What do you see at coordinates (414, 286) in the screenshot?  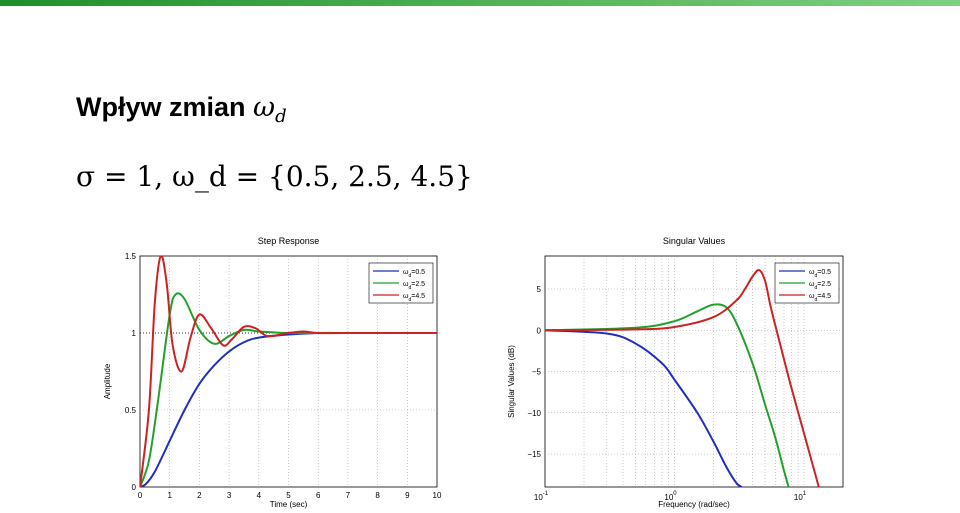 I see `step-legend-label: ωd=2.5` at bounding box center [414, 286].